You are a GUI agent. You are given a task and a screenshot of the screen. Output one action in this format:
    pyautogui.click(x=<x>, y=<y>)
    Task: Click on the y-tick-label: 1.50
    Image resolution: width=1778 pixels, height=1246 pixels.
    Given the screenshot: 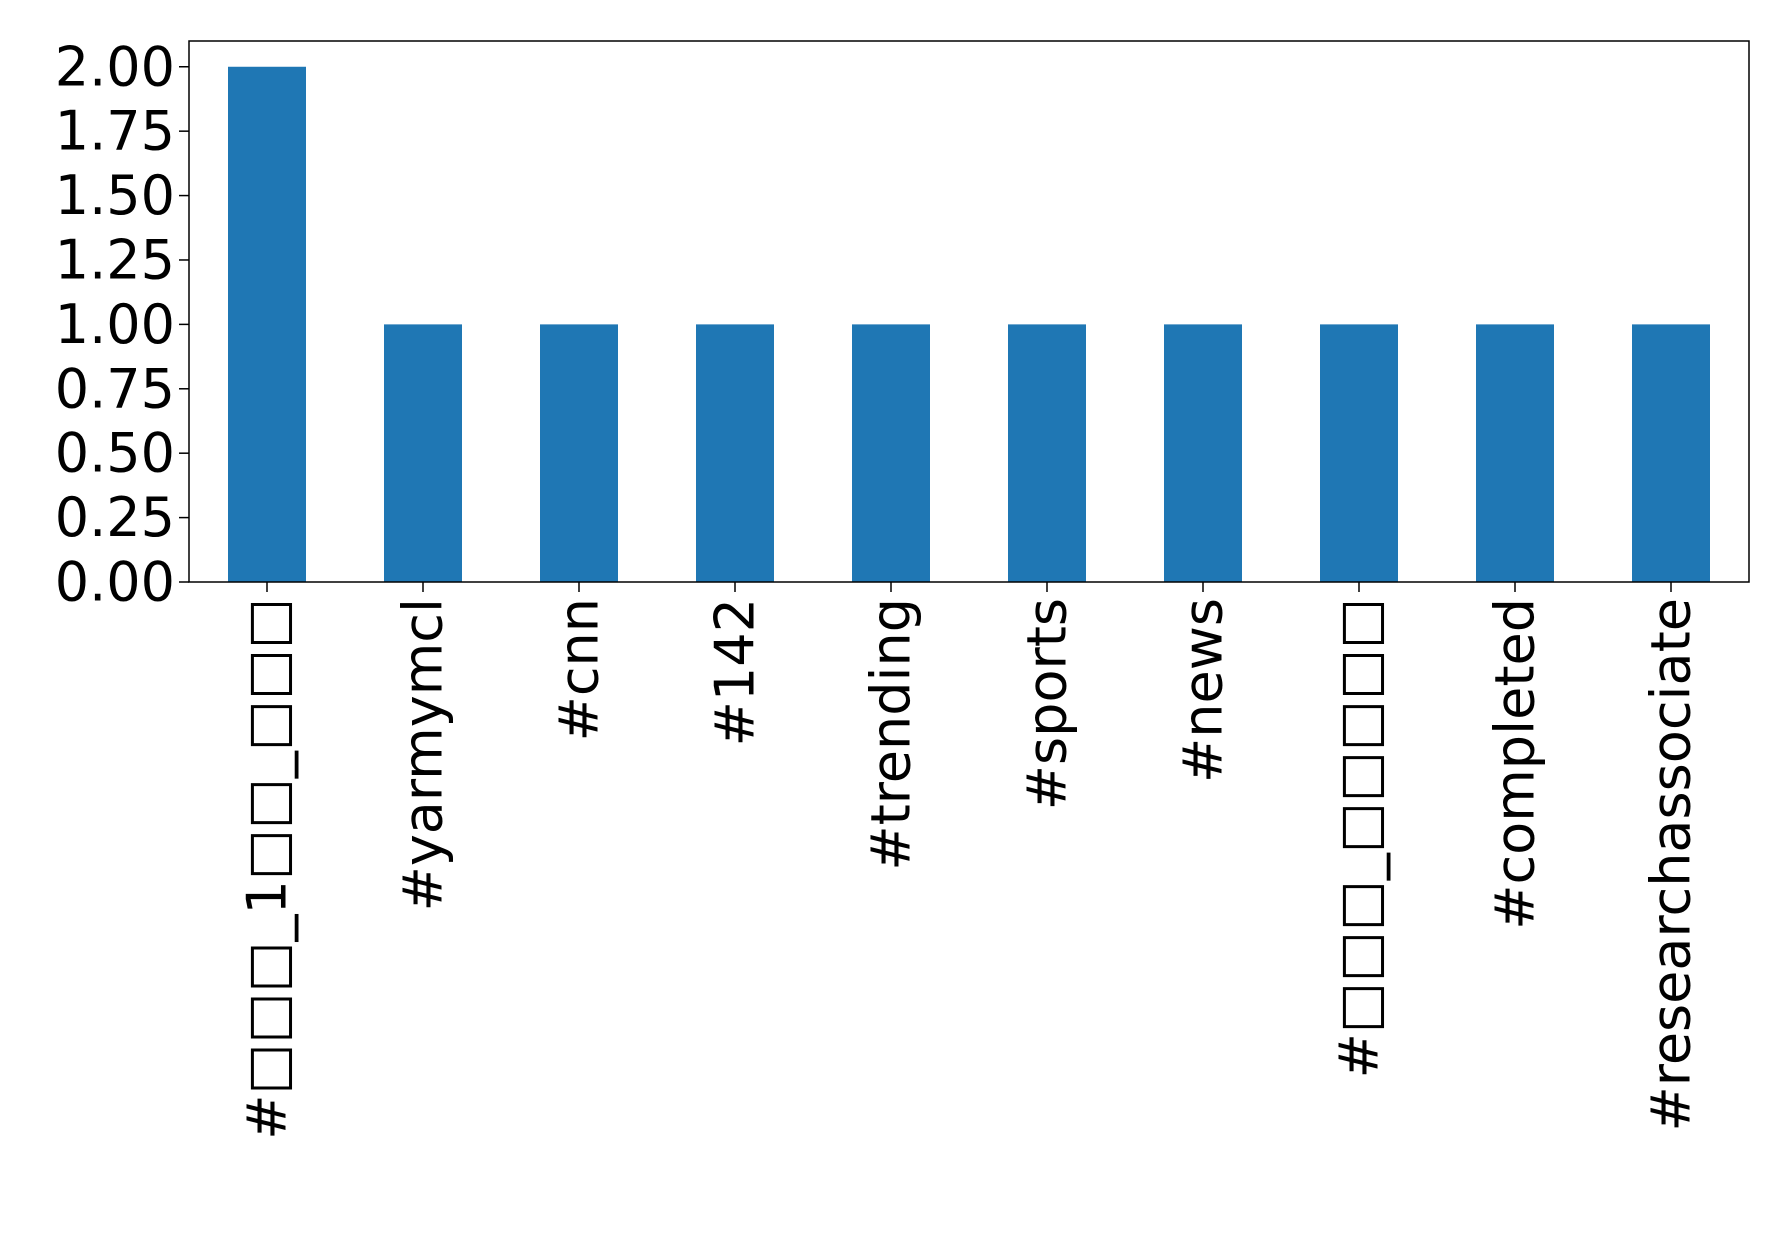 What is the action you would take?
    pyautogui.click(x=115, y=195)
    